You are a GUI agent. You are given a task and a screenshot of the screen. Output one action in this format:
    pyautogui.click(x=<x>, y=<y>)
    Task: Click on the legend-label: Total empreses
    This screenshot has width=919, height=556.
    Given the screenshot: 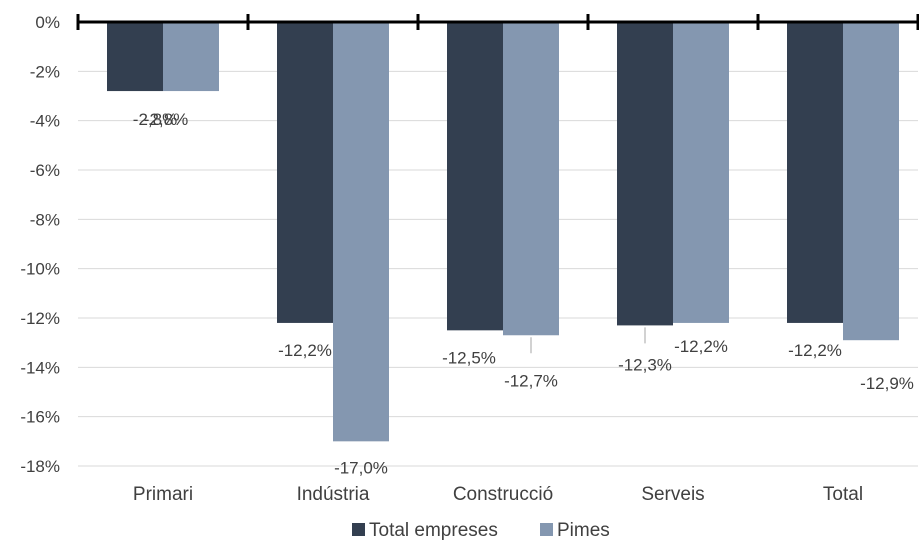 What is the action you would take?
    pyautogui.click(x=433, y=530)
    